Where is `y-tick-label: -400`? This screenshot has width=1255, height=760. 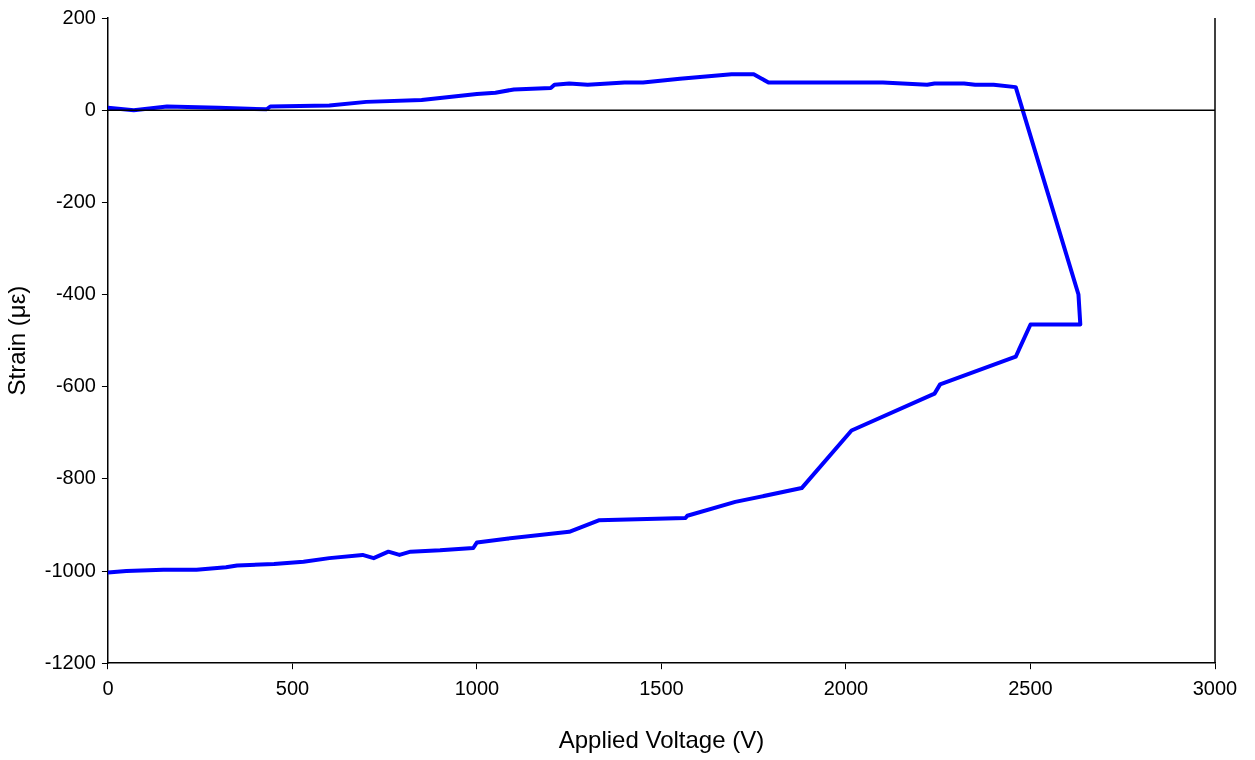
y-tick-label: -400 is located at coordinates (75, 293).